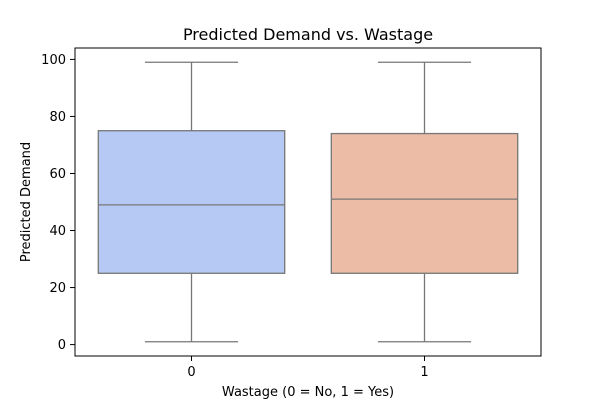 This screenshot has width=600, height=400. I want to click on x-tick-label: 0, so click(191, 372).